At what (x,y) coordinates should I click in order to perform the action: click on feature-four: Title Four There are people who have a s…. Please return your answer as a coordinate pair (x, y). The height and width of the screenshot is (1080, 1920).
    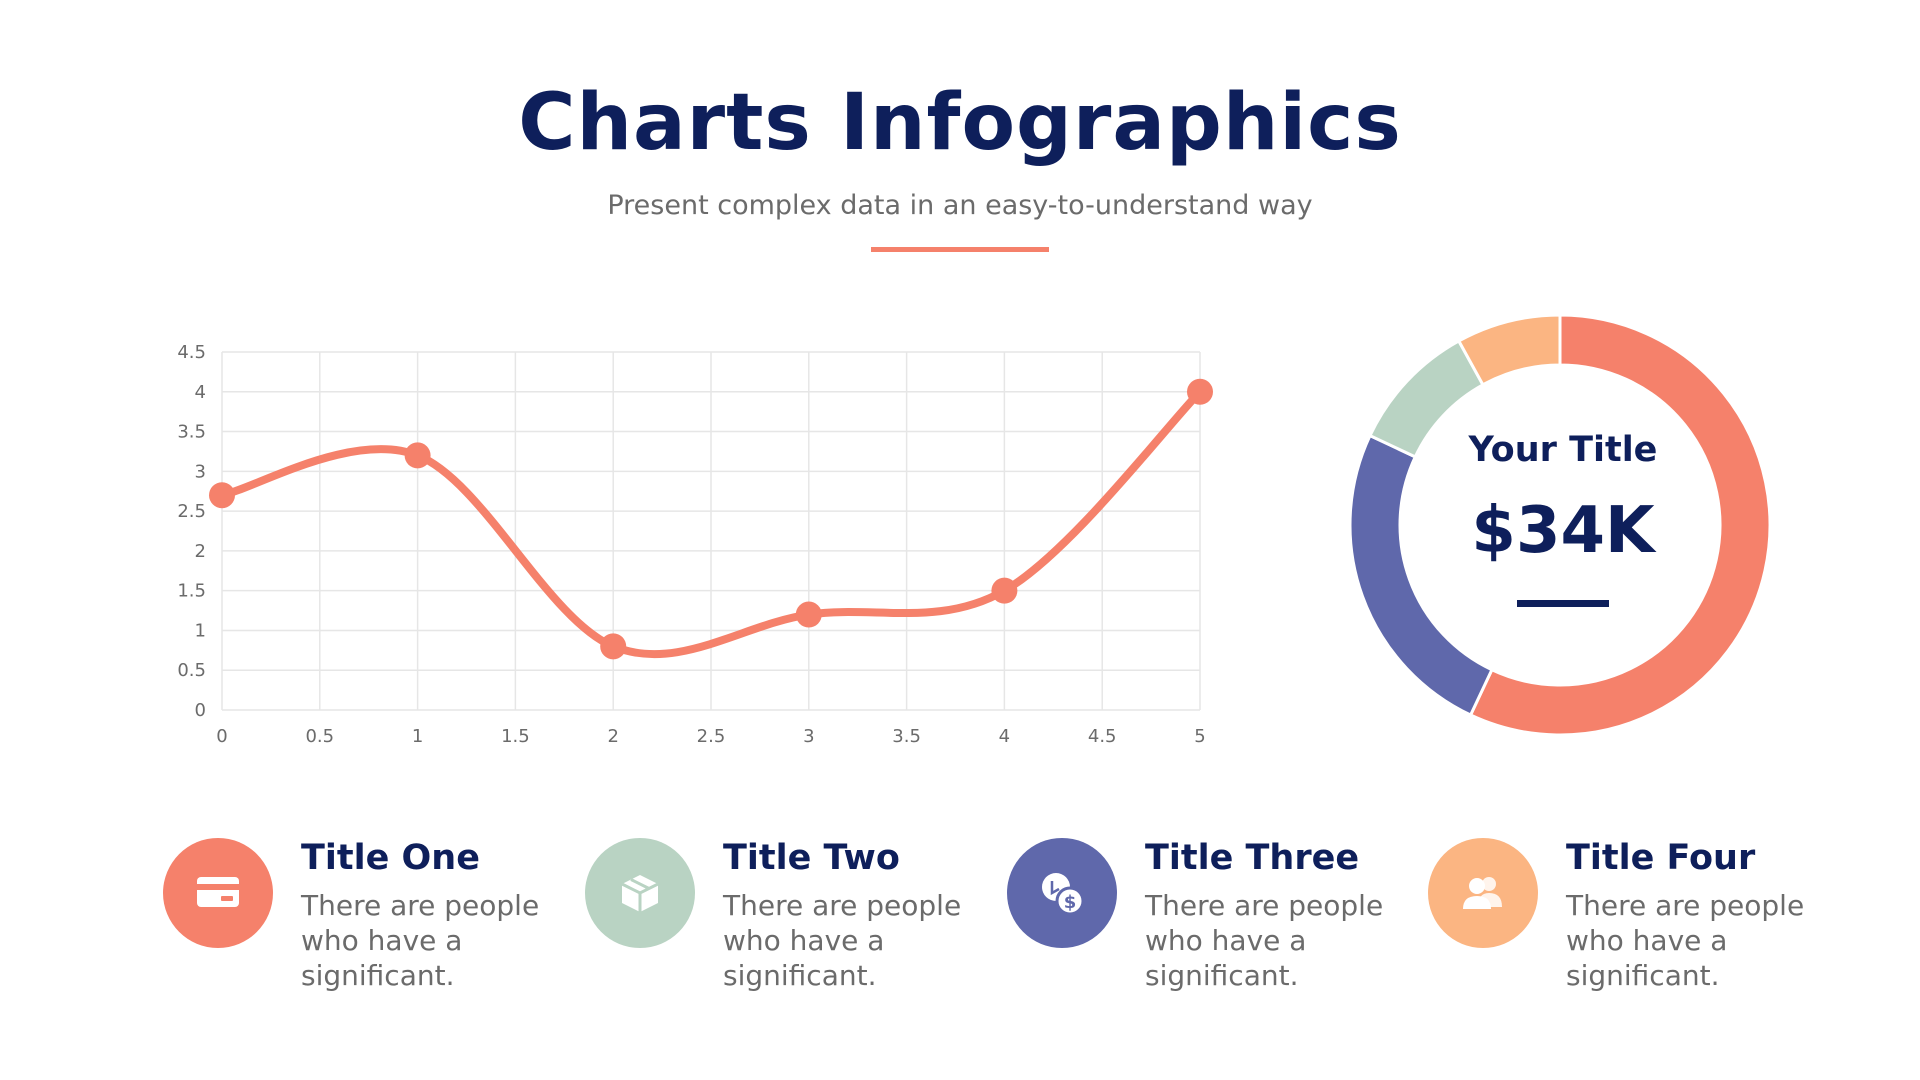
    Looking at the image, I should click on (1628, 923).